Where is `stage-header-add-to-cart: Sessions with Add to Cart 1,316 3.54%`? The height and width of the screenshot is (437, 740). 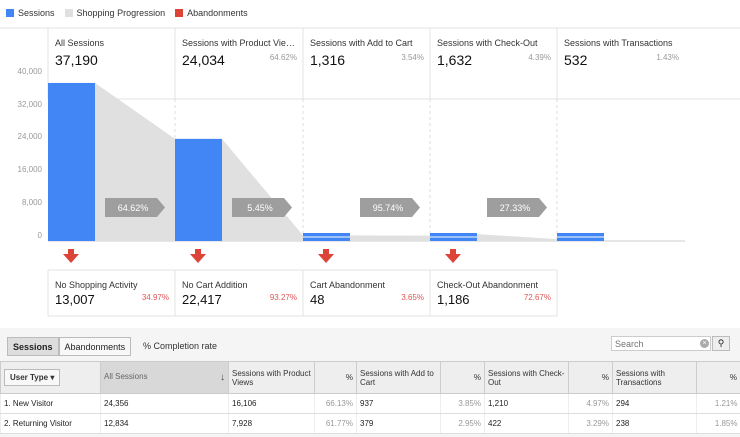
stage-header-add-to-cart: Sessions with Add to Cart 1,316 3.54% is located at coordinates (366, 63).